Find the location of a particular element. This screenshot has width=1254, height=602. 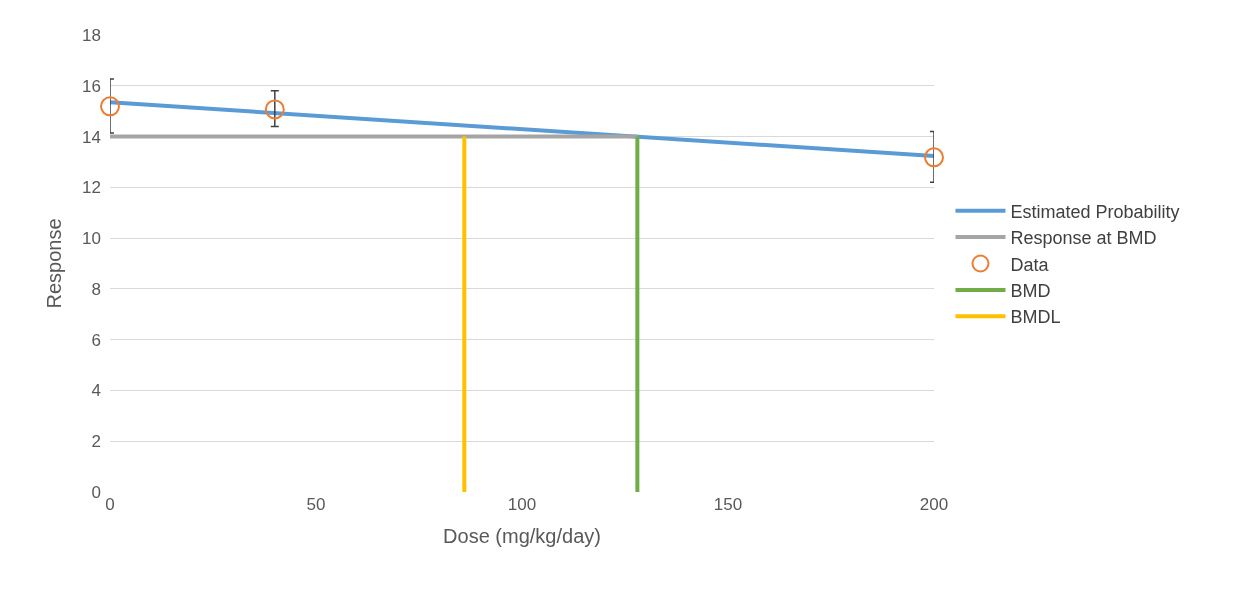

y-tick-label: 18 is located at coordinates (91, 35).